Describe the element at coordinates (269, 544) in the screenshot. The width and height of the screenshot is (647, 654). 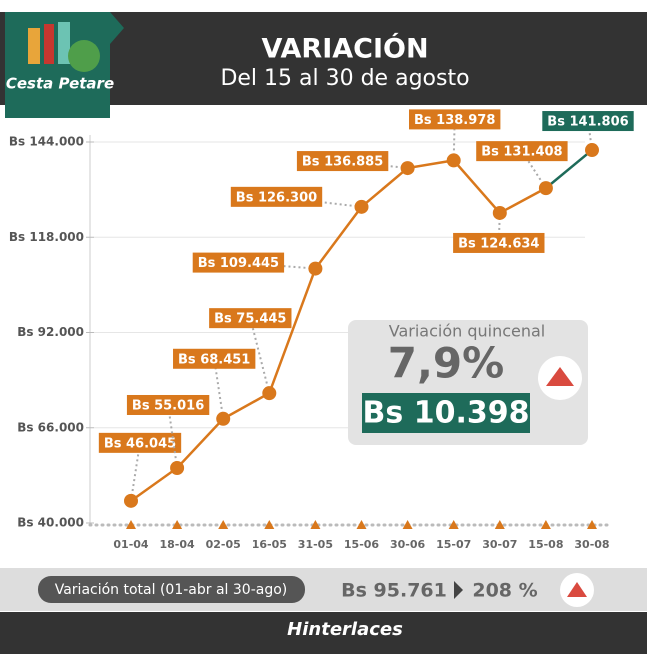
I see `x-tick-label: 16-05` at that location.